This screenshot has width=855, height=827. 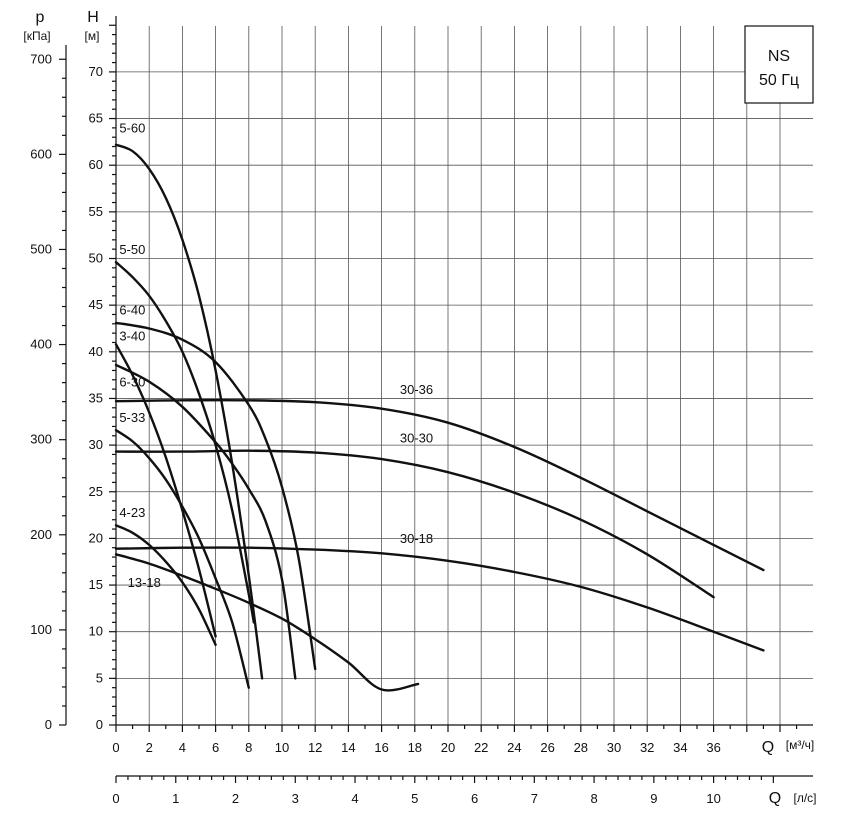 What do you see at coordinates (593, 798) in the screenshot?
I see `litres-tick-label: 8` at bounding box center [593, 798].